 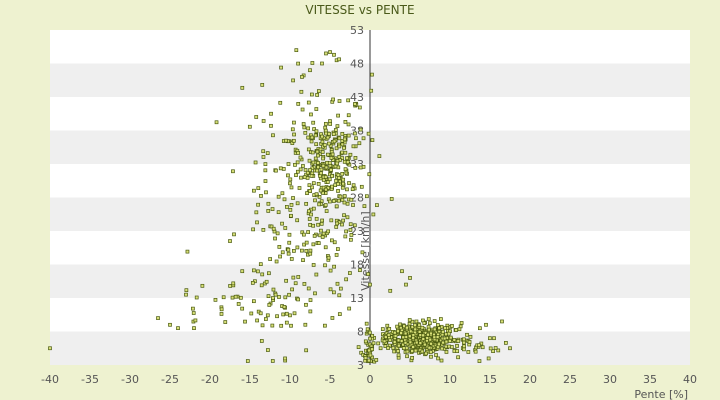 I want to click on y-tick-label: 3, so click(x=360, y=365).